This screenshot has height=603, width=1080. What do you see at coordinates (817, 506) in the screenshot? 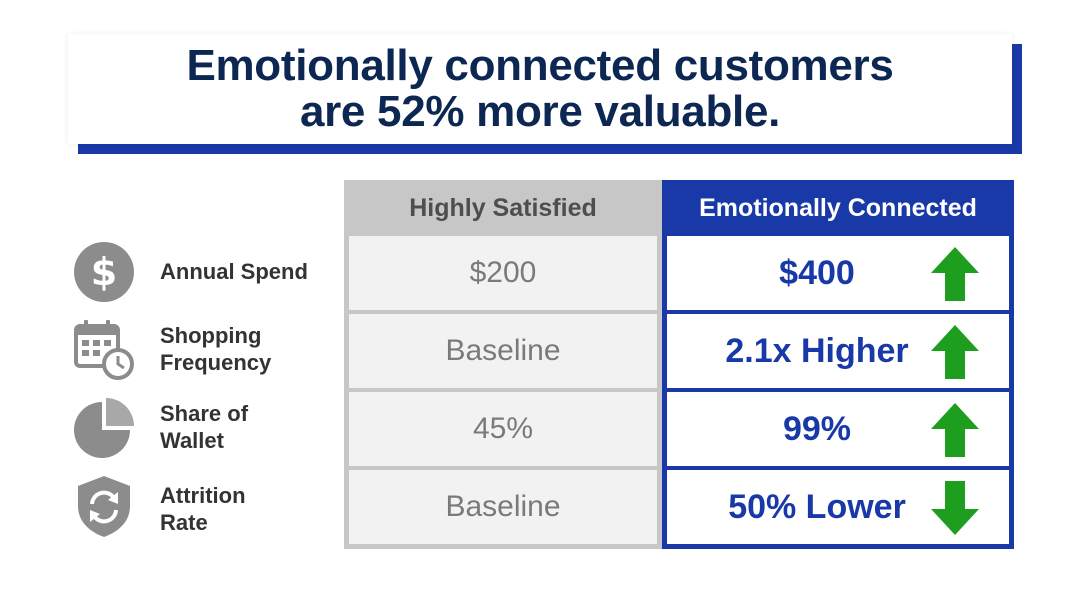
I see `connected-value: 50% Lower` at bounding box center [817, 506].